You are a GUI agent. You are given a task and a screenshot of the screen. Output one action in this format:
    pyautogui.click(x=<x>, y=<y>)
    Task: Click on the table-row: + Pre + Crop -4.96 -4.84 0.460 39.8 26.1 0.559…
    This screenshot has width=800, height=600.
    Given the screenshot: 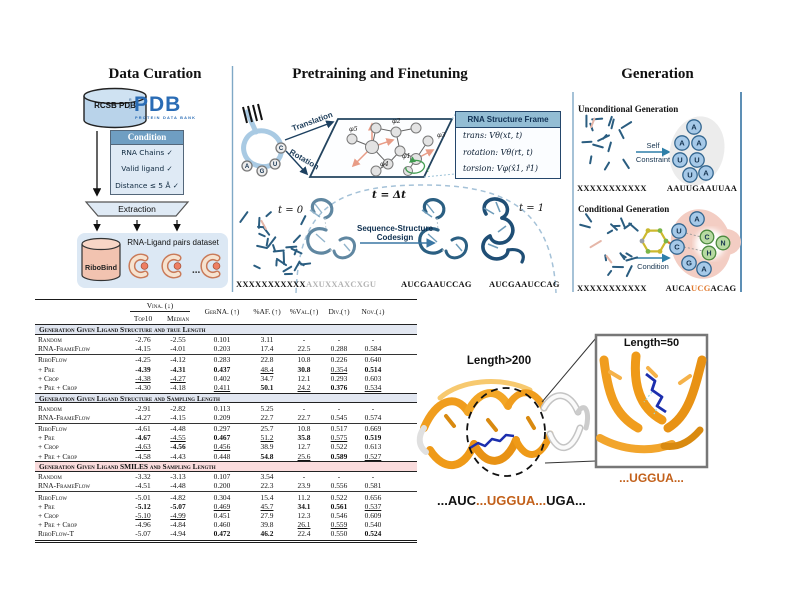 What is the action you would take?
    pyautogui.click(x=226, y=524)
    